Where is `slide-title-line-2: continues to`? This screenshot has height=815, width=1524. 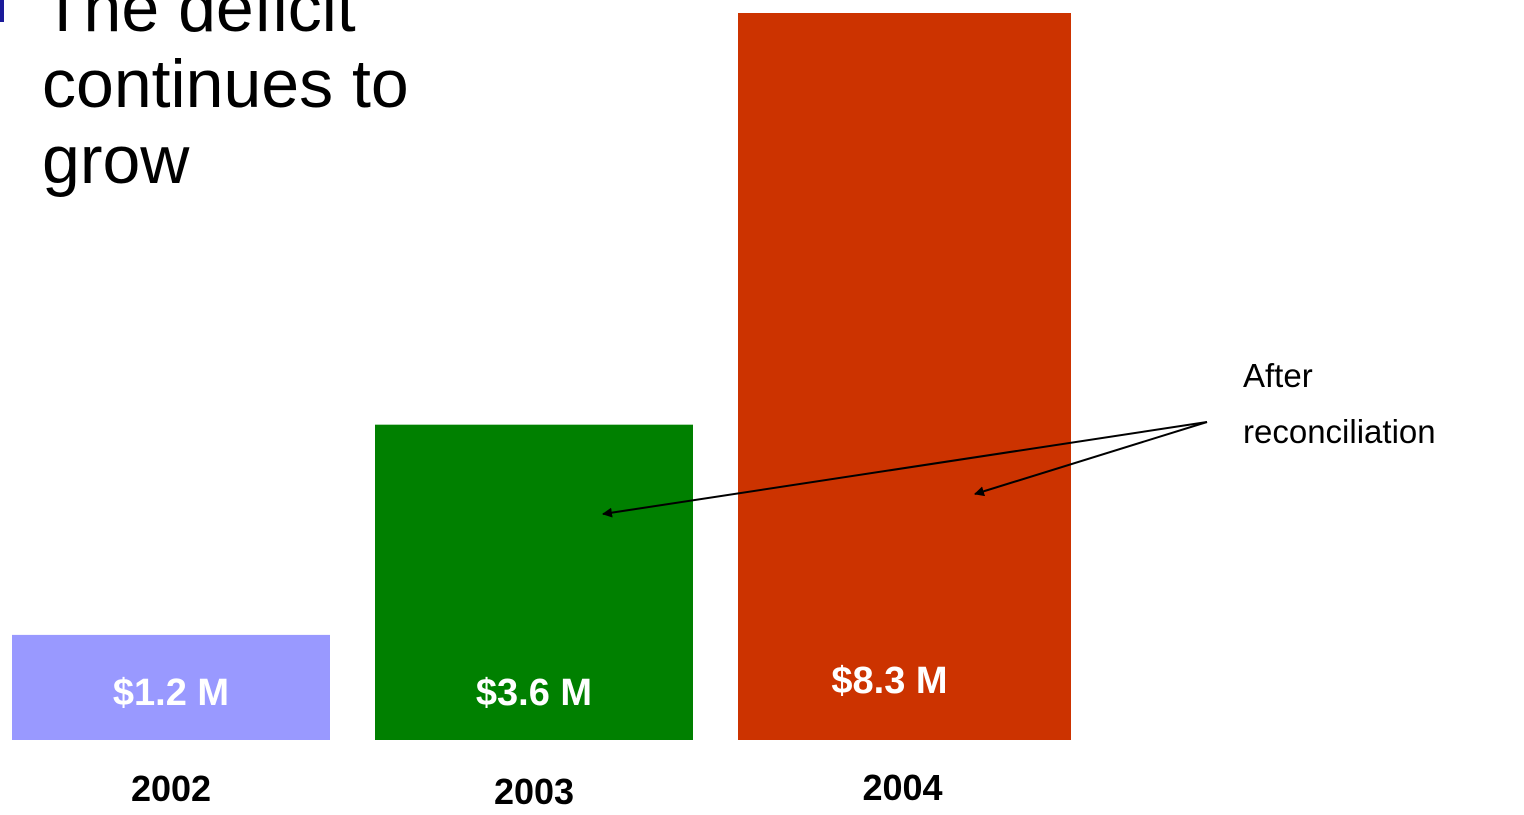
slide-title-line-2: continues to is located at coordinates (225, 84).